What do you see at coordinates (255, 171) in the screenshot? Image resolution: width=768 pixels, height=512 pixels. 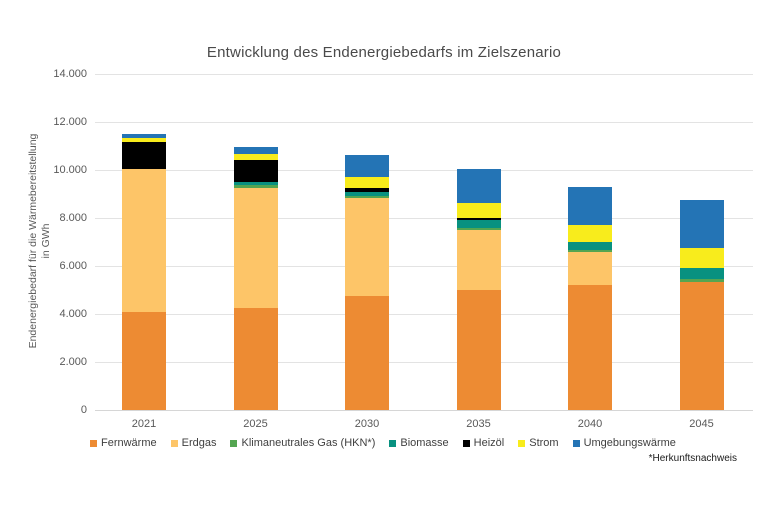 I see `bar-segment-heizoel-2025` at bounding box center [255, 171].